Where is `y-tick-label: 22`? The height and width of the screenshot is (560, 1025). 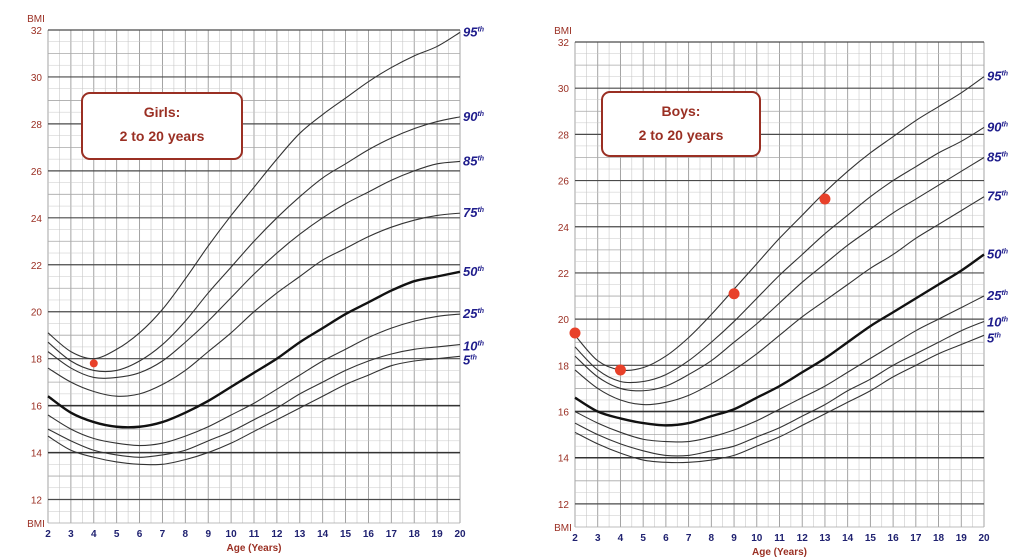
y-tick-label: 22 is located at coordinates (564, 274).